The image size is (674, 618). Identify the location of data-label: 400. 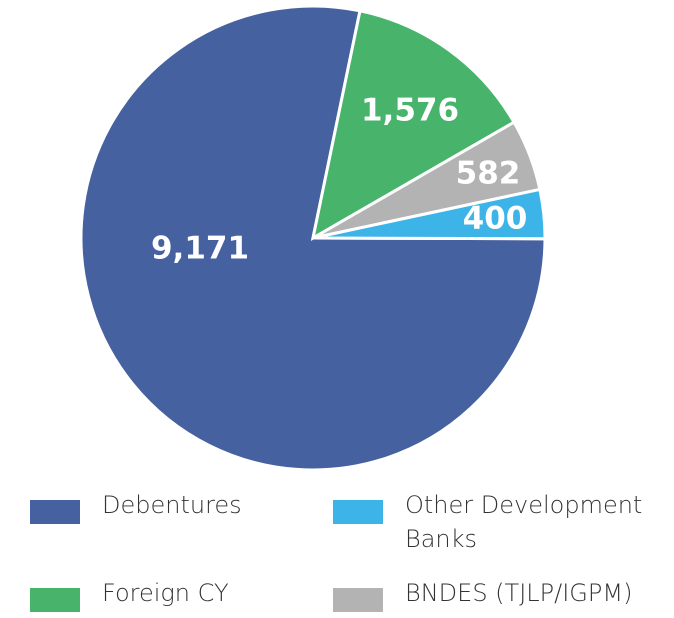
(495, 219).